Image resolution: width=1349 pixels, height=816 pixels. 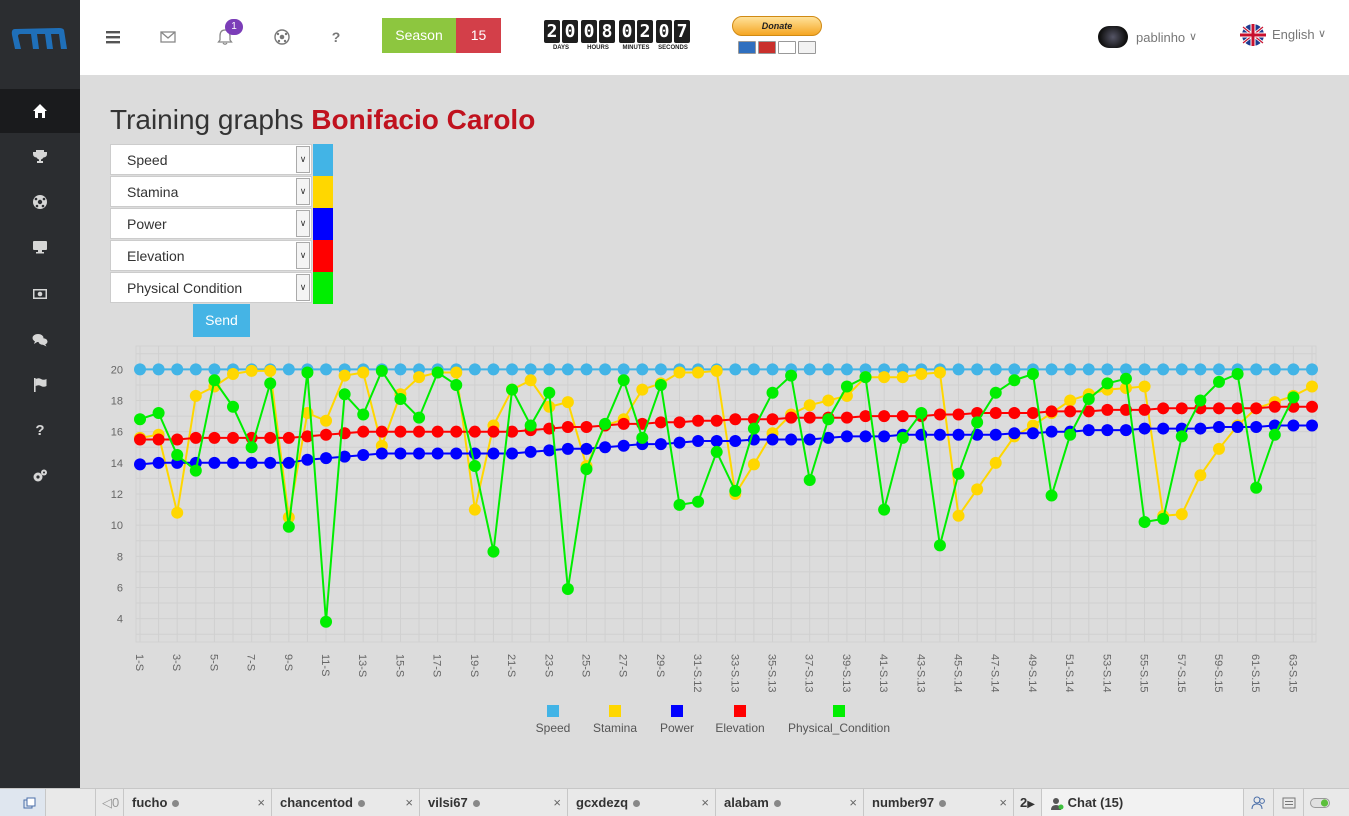 What do you see at coordinates (113, 37) in the screenshot?
I see `menu-toggle-button` at bounding box center [113, 37].